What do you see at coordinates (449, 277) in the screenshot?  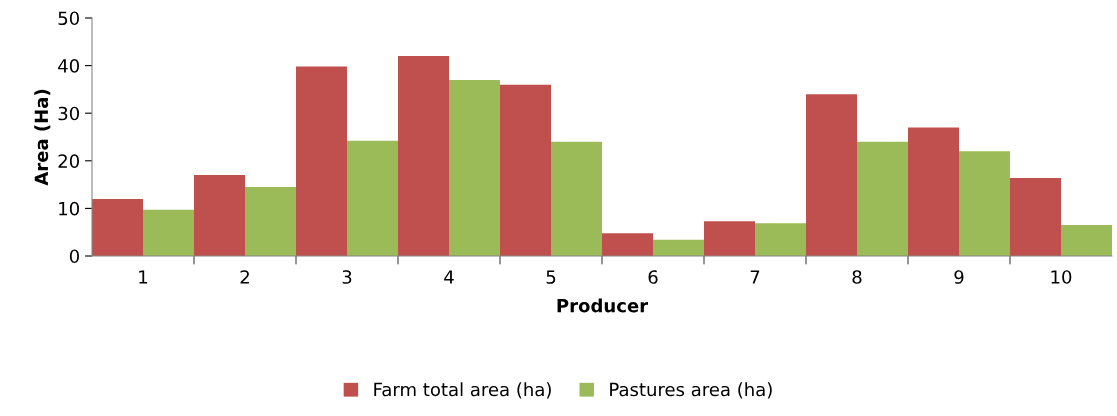 I see `x-tick-label: 4` at bounding box center [449, 277].